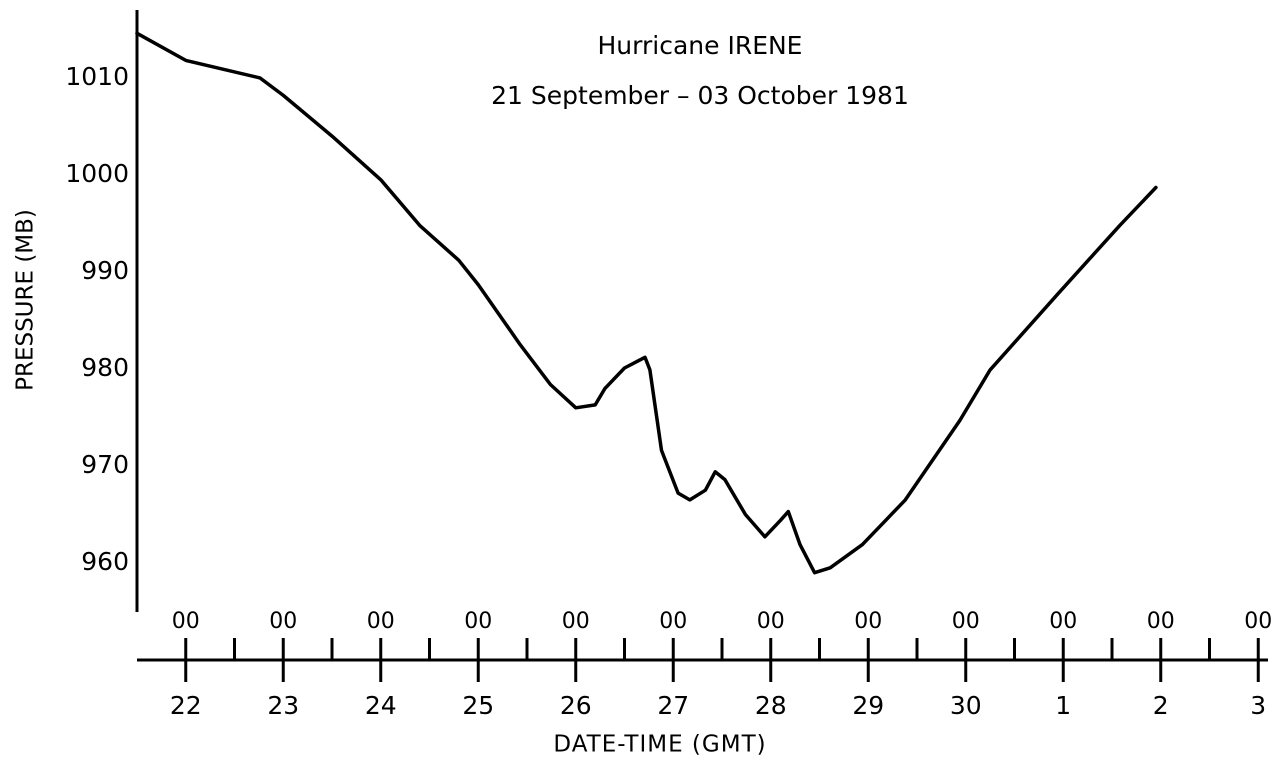  I want to click on x-tick-label: 27, so click(673, 705).